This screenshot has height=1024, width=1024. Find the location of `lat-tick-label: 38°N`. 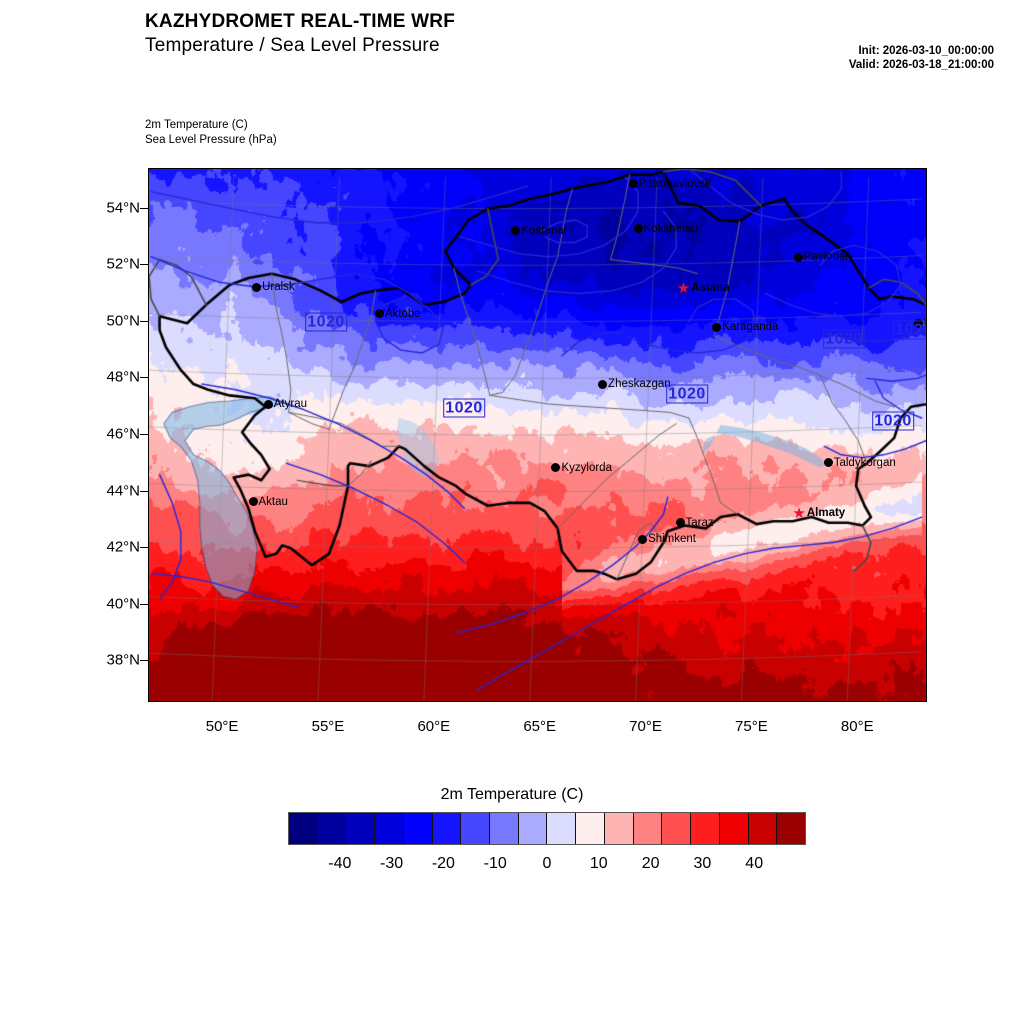

lat-tick-label: 38°N is located at coordinates (123, 660).